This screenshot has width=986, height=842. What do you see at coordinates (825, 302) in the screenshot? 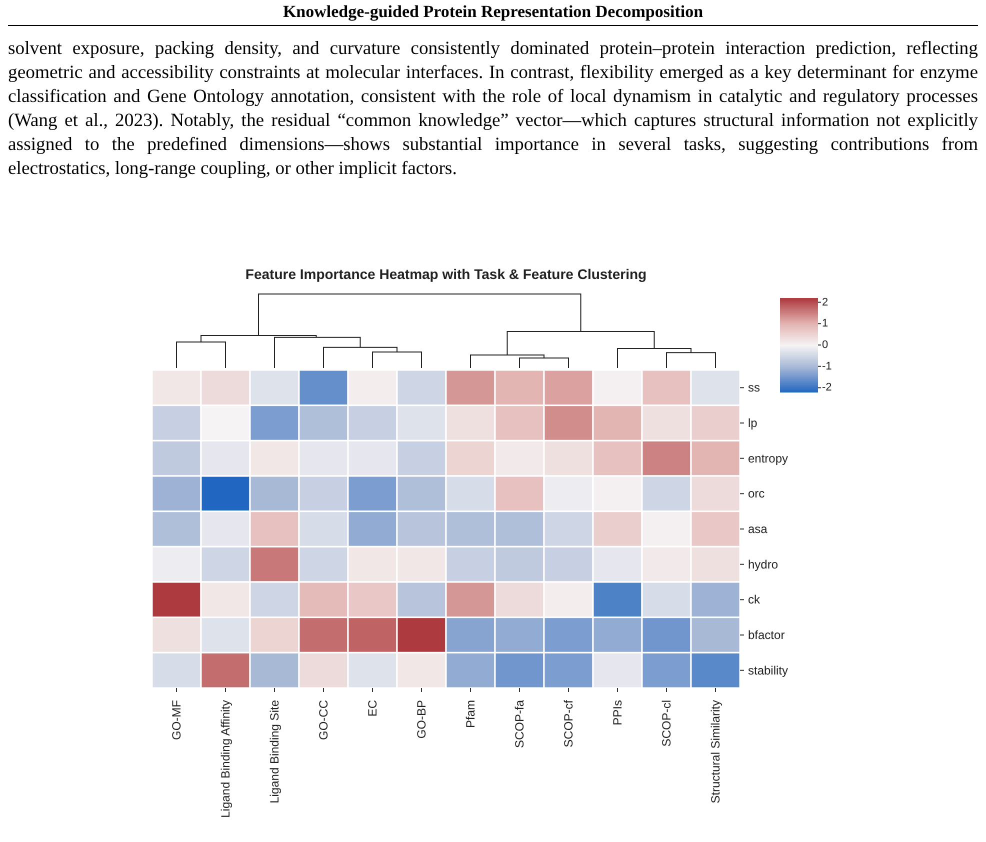
I see `color-bar-label: 2` at bounding box center [825, 302].